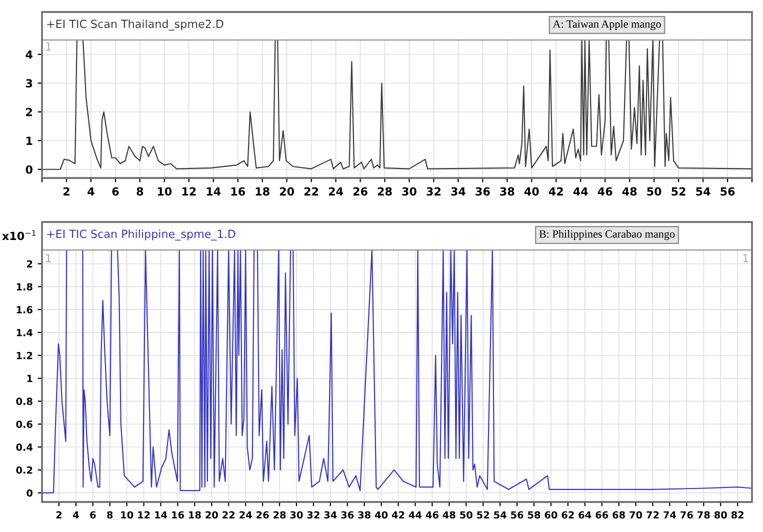 This screenshot has height=532, width=763. Describe the element at coordinates (141, 235) in the screenshot. I see `text: +EI TIC Scan Philippine_spme_1.D` at that location.